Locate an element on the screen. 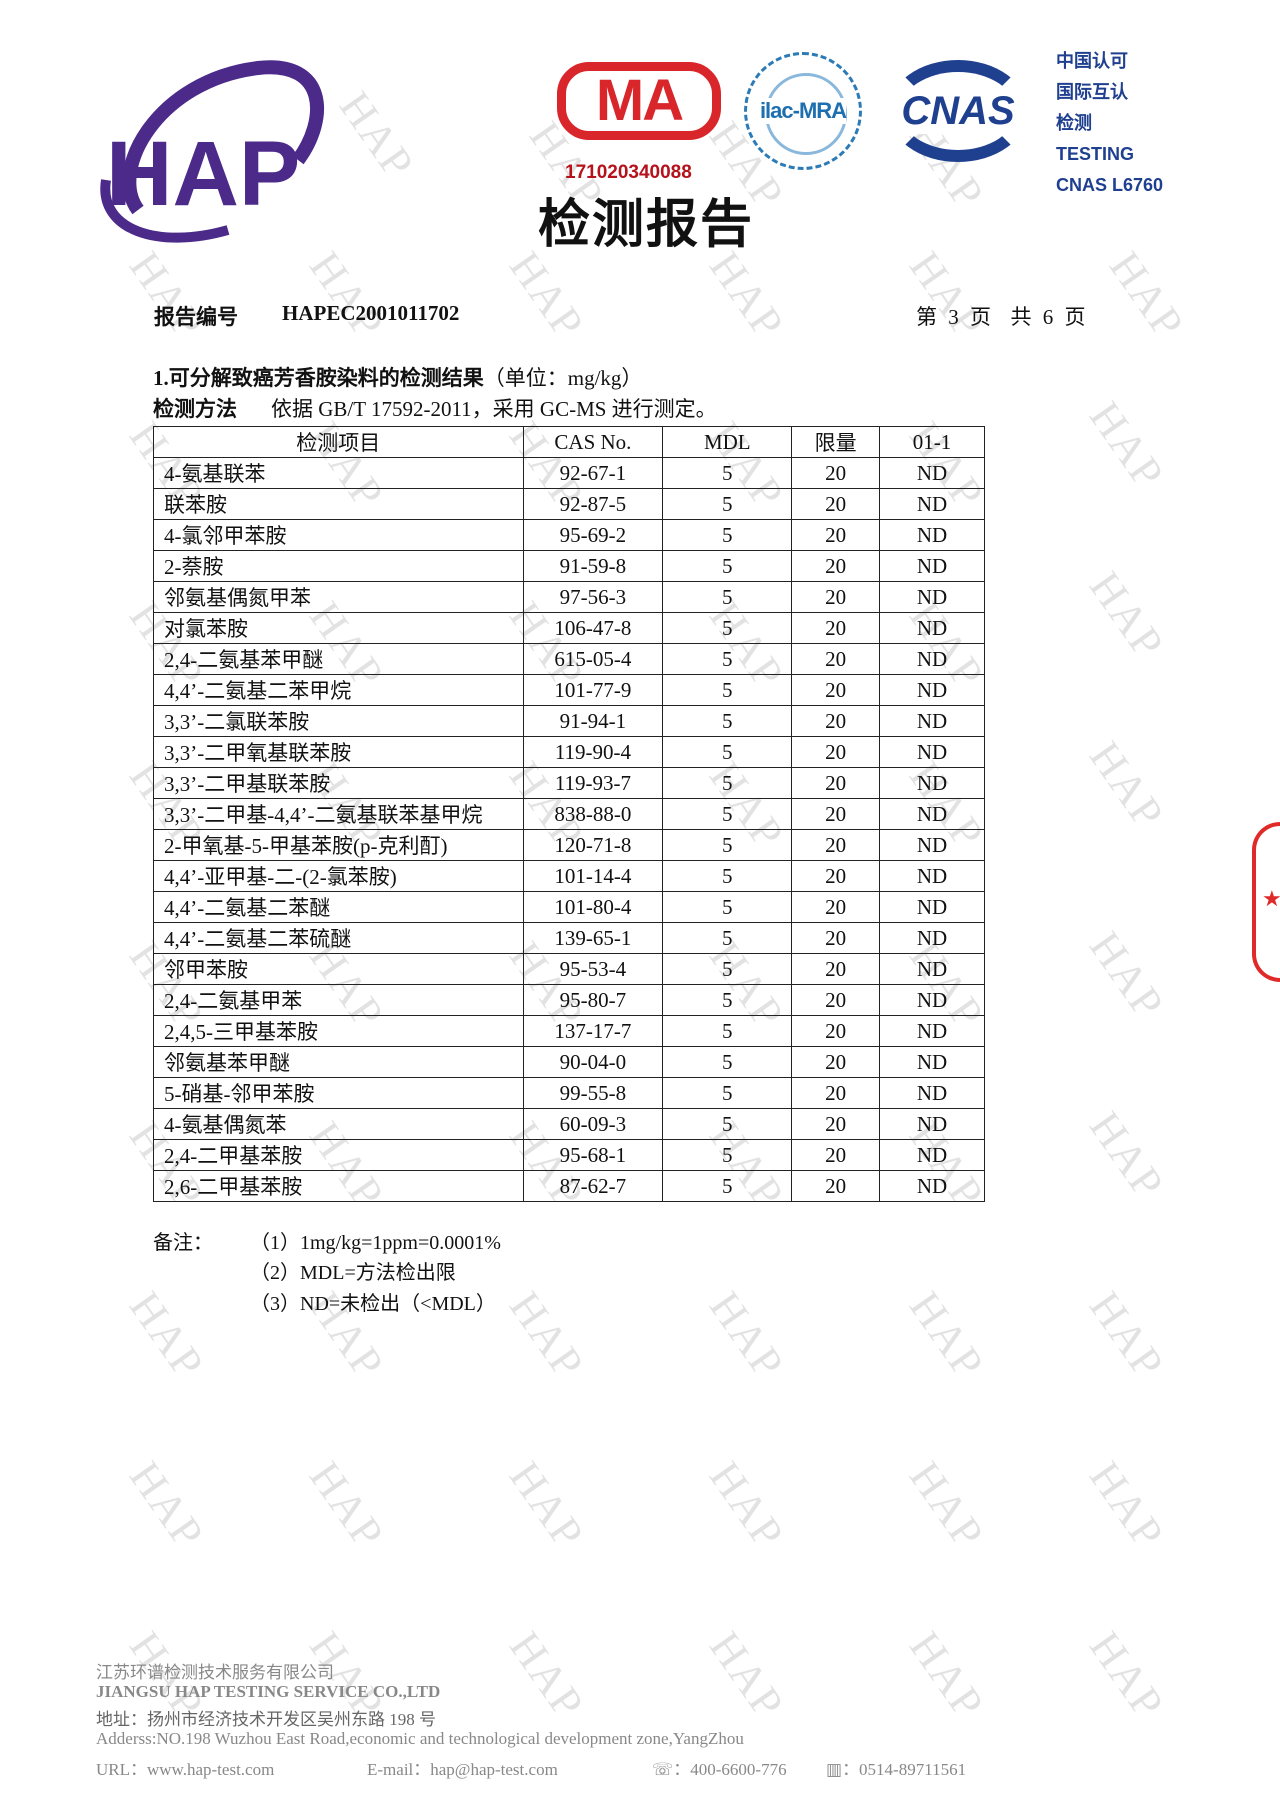 Image resolution: width=1280 pixels, height=1810 pixels. table-cell: 92-87-5 is located at coordinates (593, 504).